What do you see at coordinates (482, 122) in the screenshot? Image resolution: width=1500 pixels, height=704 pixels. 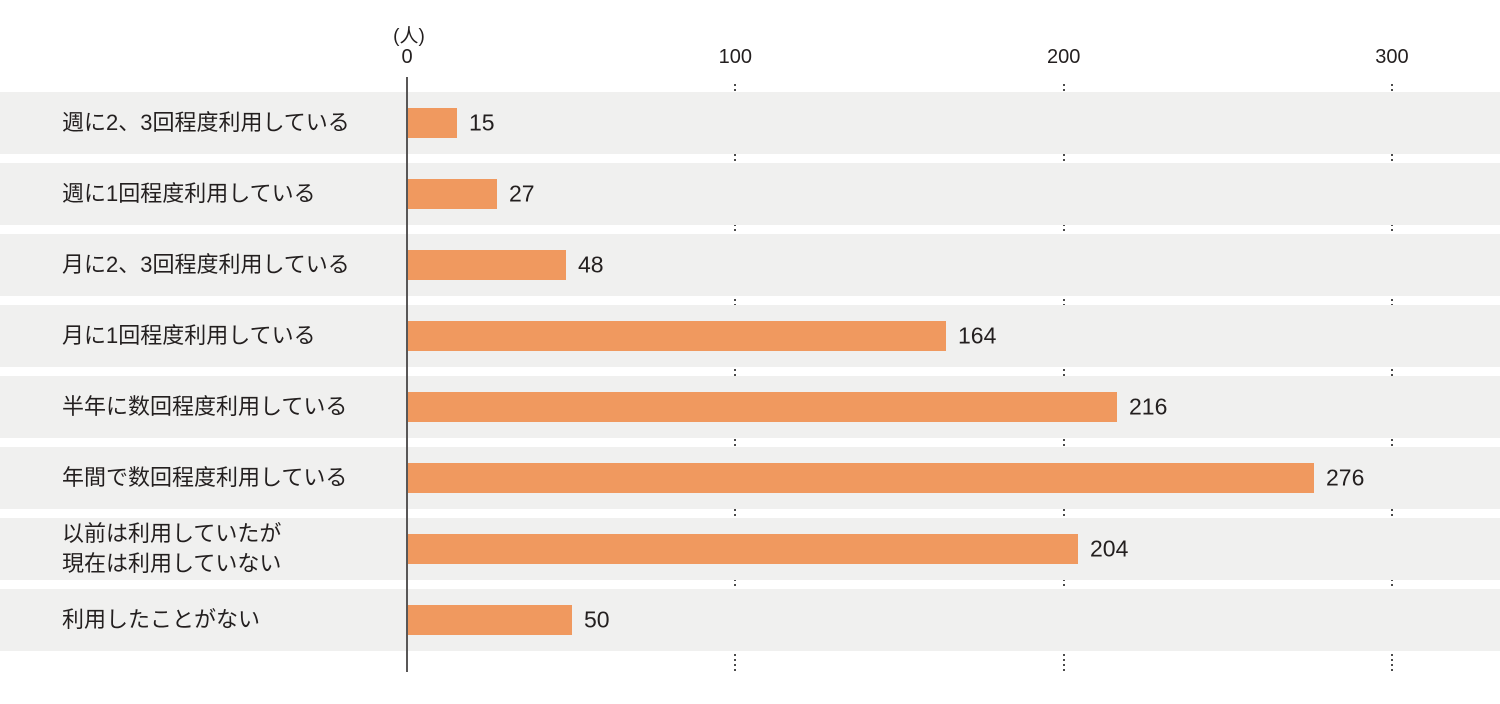 I see `value-label: 15` at bounding box center [482, 122].